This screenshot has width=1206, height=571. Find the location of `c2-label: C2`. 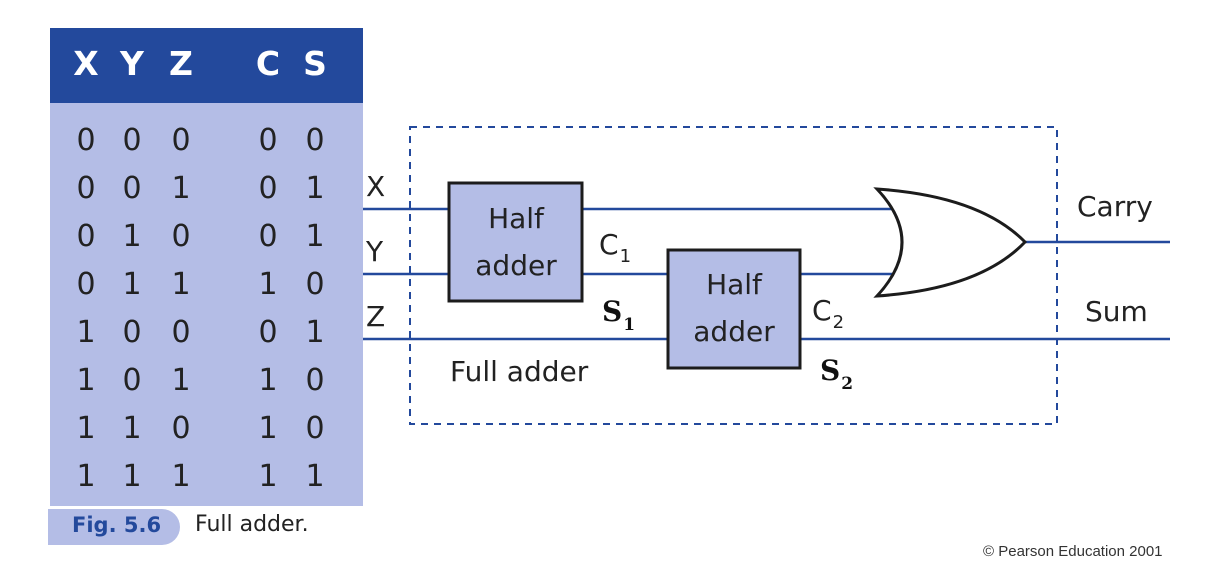

c2-label: C2 is located at coordinates (828, 313).